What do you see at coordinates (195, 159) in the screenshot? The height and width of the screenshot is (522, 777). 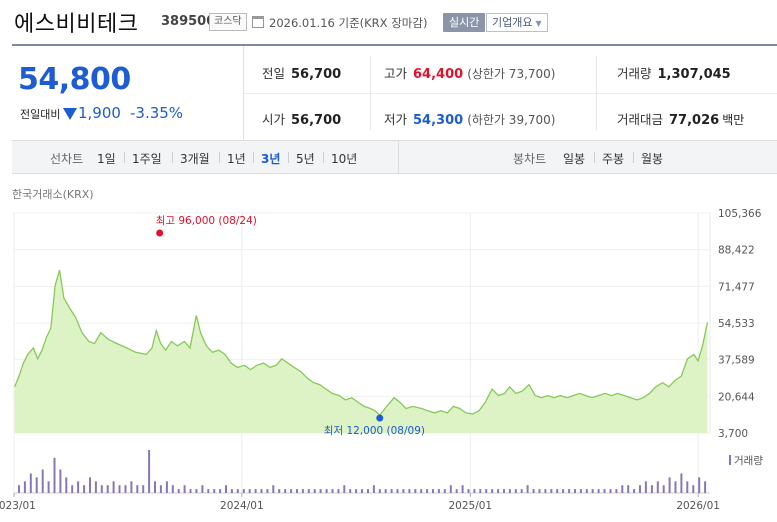 I see `period-3m: 3개월` at bounding box center [195, 159].